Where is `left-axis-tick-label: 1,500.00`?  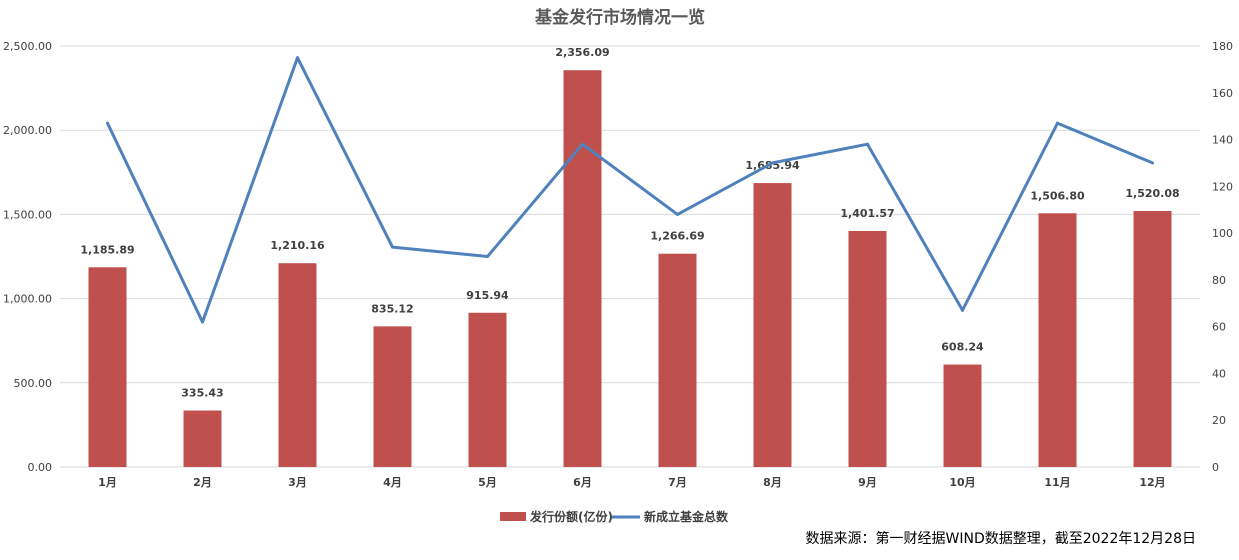 left-axis-tick-label: 1,500.00 is located at coordinates (27, 214).